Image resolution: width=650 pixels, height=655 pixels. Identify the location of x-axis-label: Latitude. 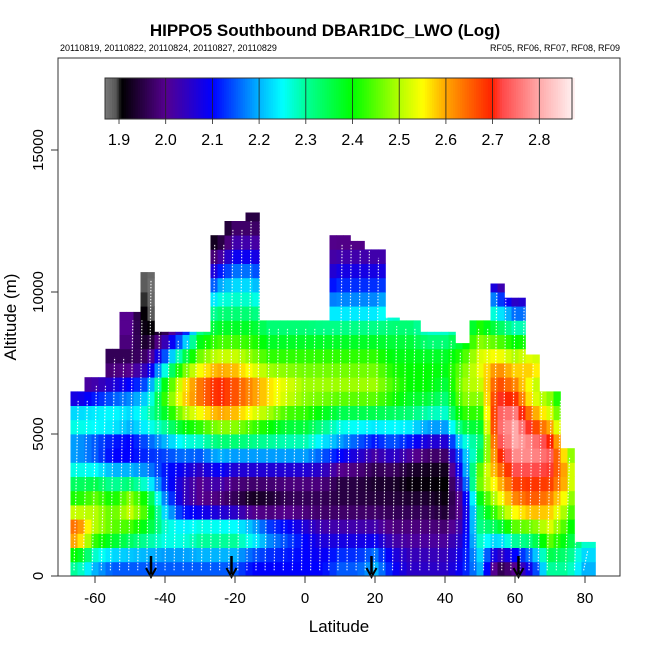
(339, 626).